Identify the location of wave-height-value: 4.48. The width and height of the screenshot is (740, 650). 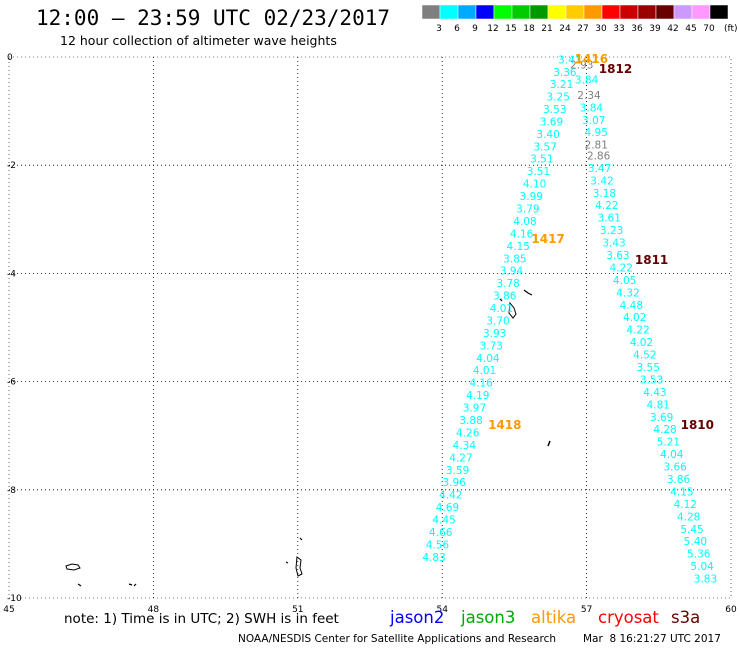
(631, 306).